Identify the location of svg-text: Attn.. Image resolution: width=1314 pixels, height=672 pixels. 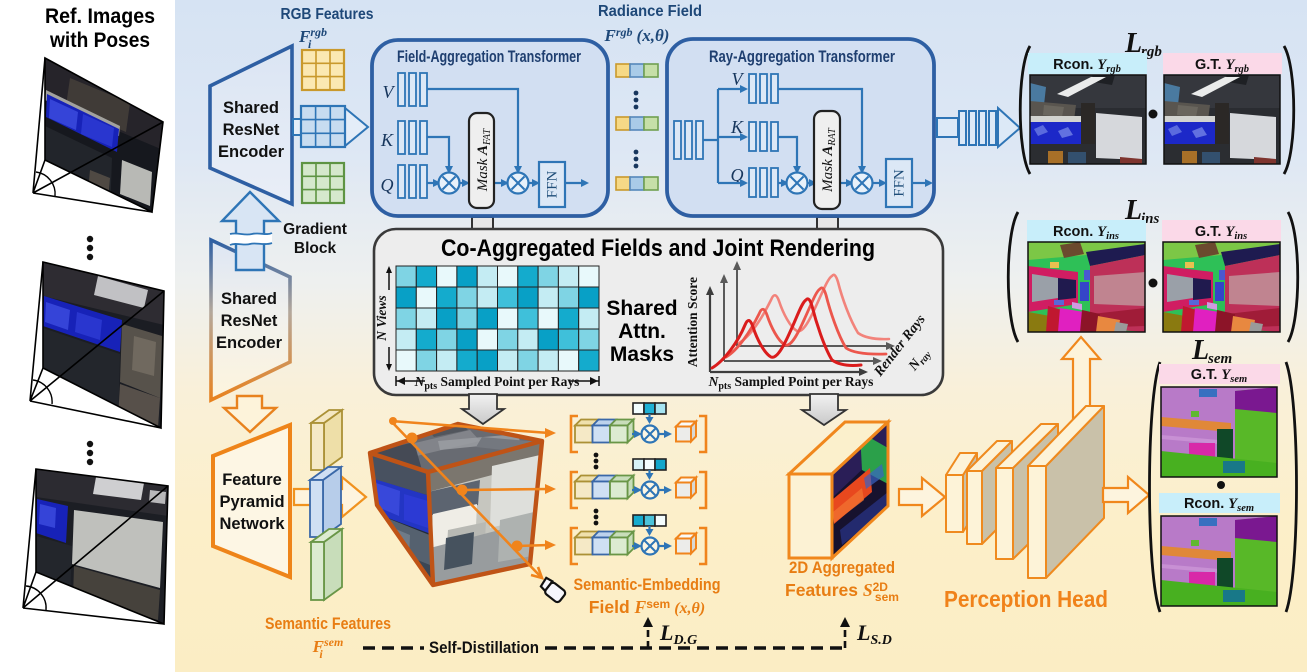
(642, 331).